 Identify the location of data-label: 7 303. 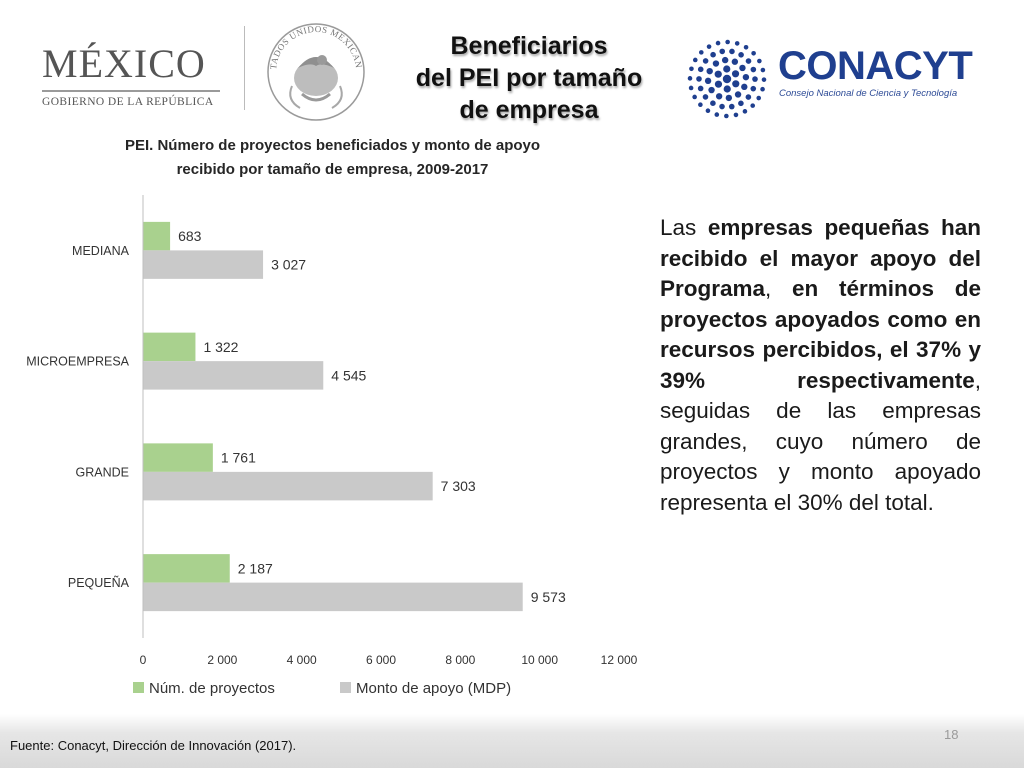
(458, 486).